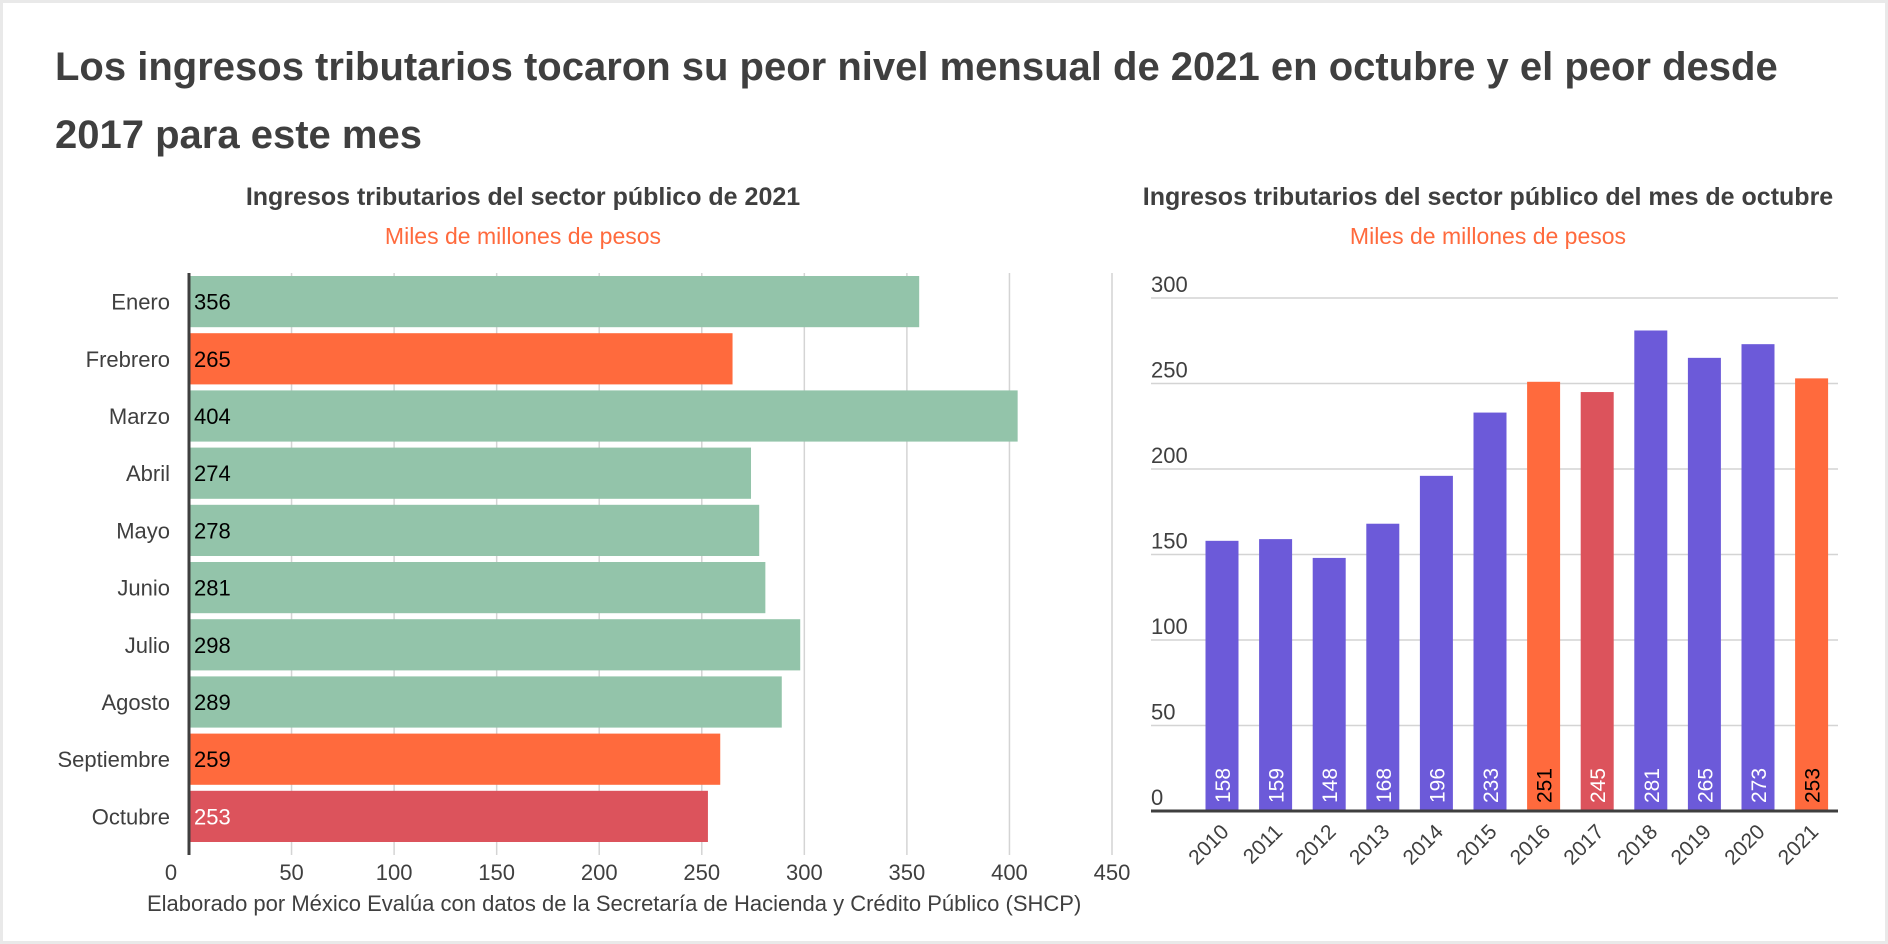 This screenshot has height=944, width=1888. I want to click on bar-value-label: 278, so click(212, 530).